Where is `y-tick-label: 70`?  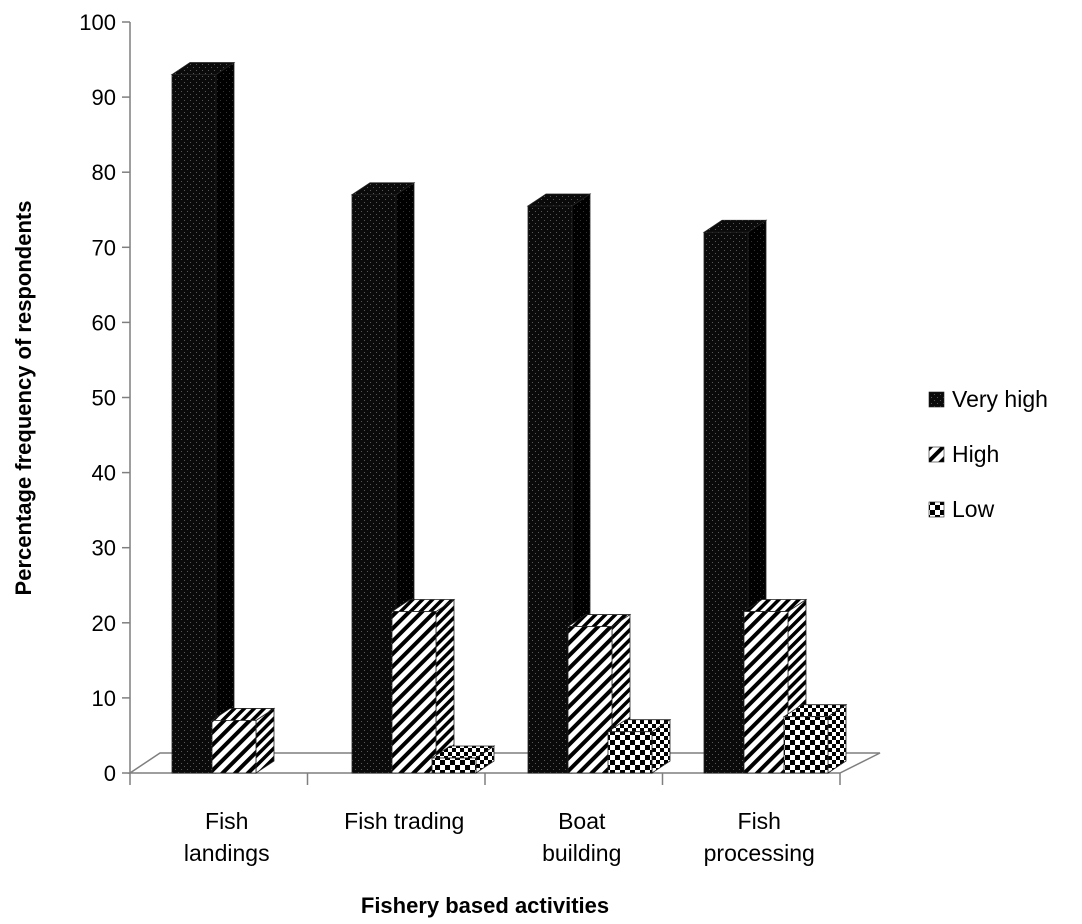
y-tick-label: 70 is located at coordinates (104, 247).